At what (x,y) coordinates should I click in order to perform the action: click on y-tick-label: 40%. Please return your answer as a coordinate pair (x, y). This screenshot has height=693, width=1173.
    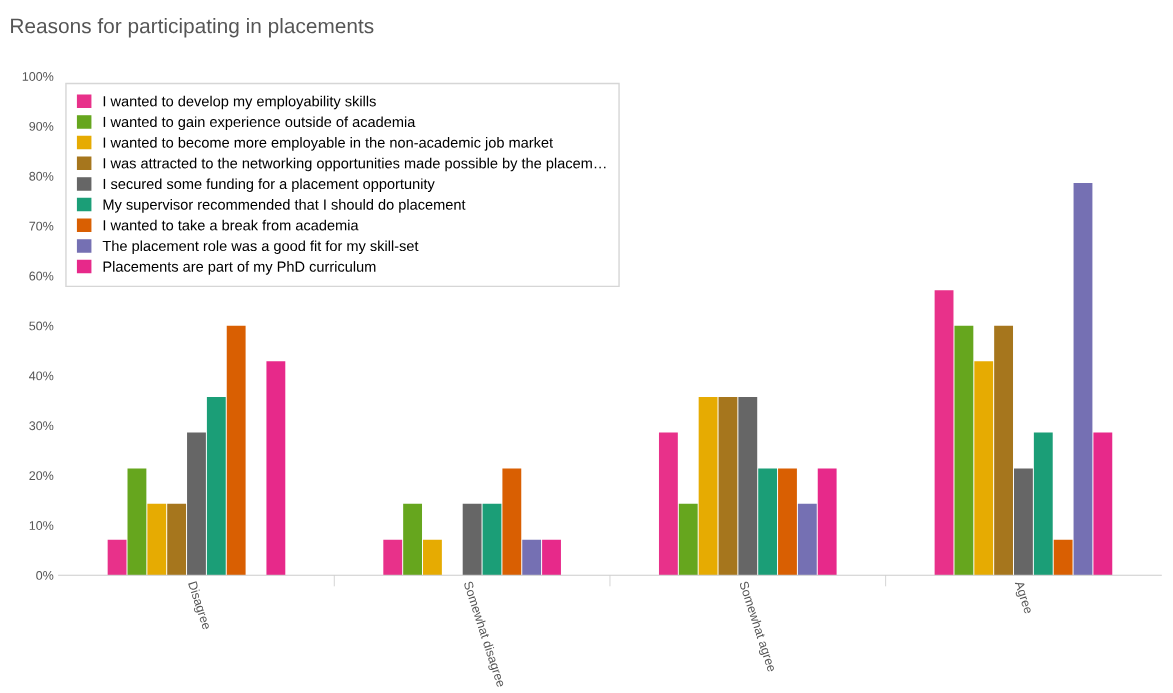
    Looking at the image, I should click on (41, 376).